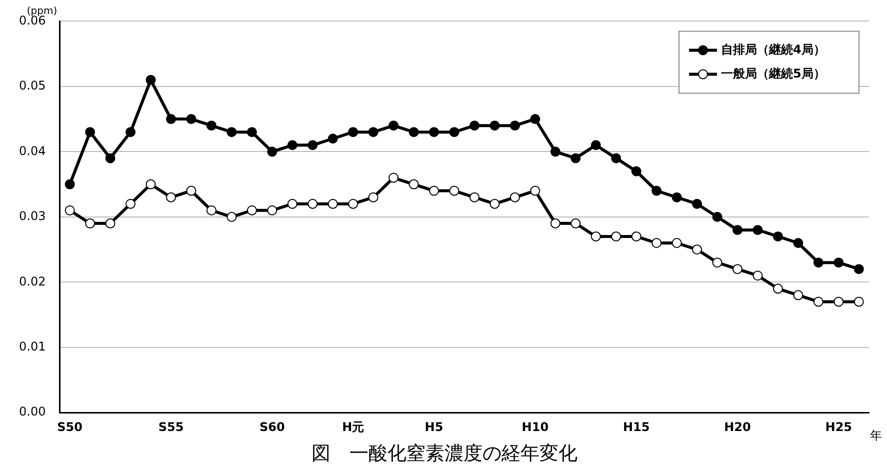 Image resolution: width=887 pixels, height=466 pixels. What do you see at coordinates (42, 11) in the screenshot?
I see `y-axis-title: (ppm)` at bounding box center [42, 11].